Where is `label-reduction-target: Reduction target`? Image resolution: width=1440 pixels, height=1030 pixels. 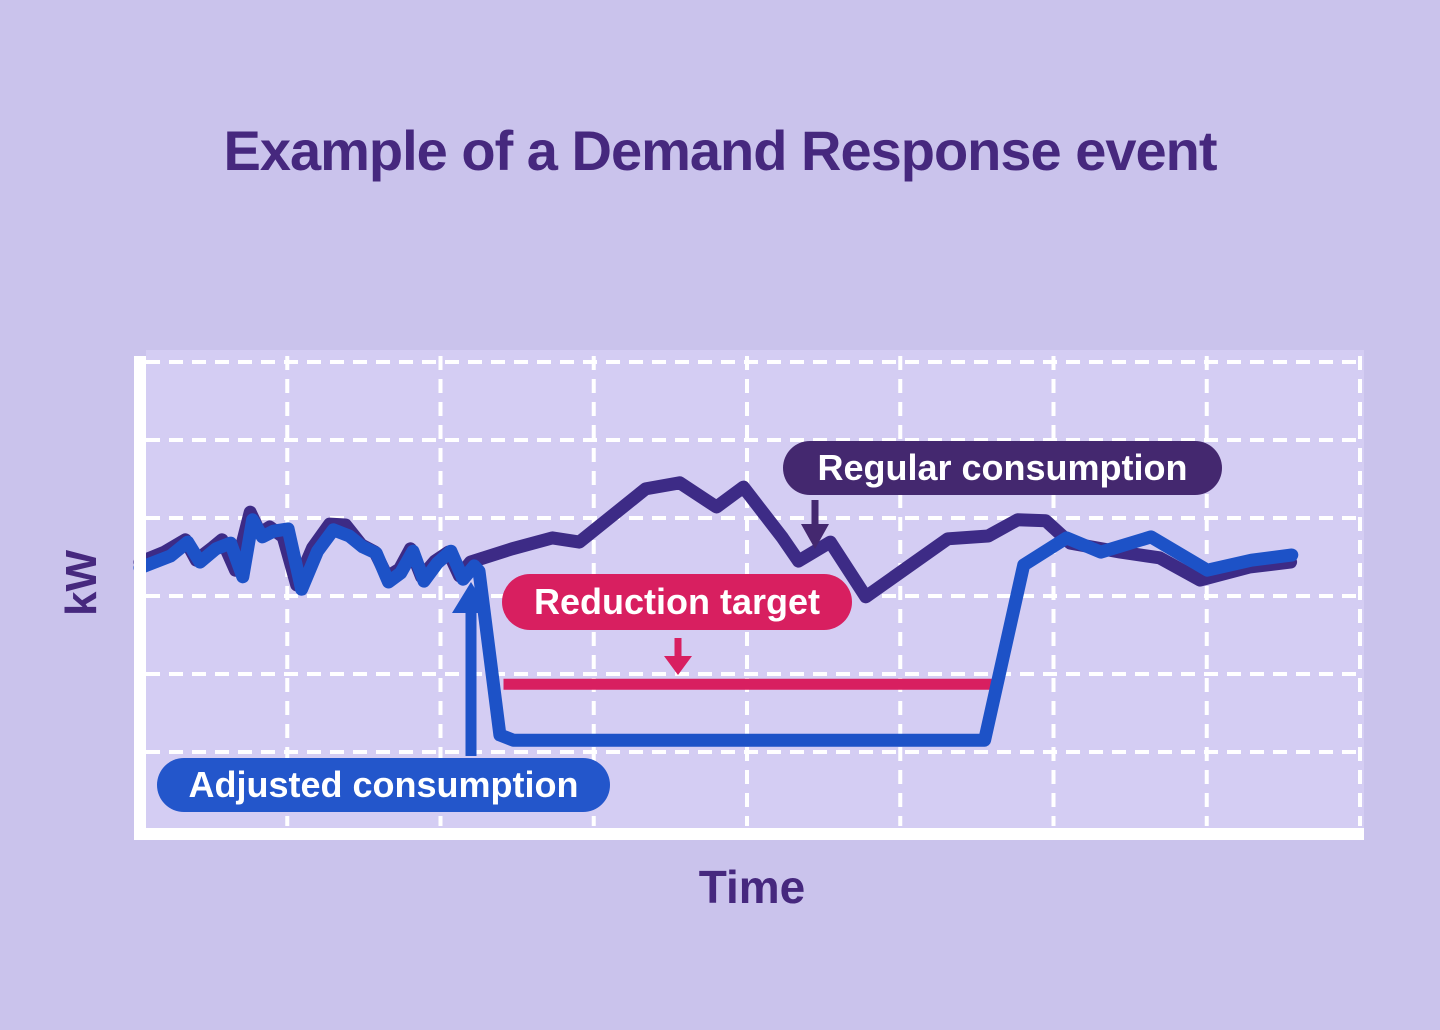 label-reduction-target: Reduction target is located at coordinates (677, 602).